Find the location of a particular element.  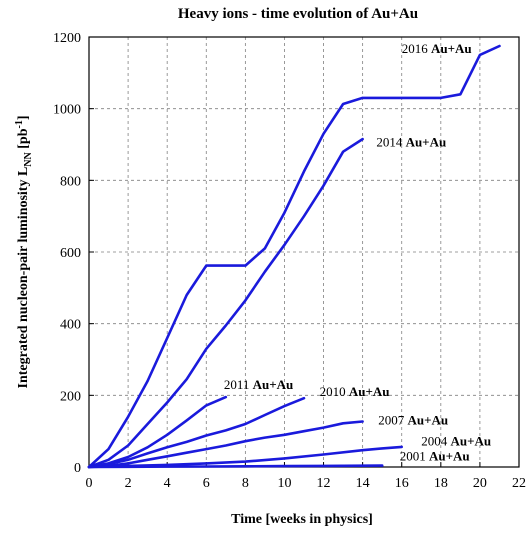

series-line-2010 is located at coordinates (196, 432).